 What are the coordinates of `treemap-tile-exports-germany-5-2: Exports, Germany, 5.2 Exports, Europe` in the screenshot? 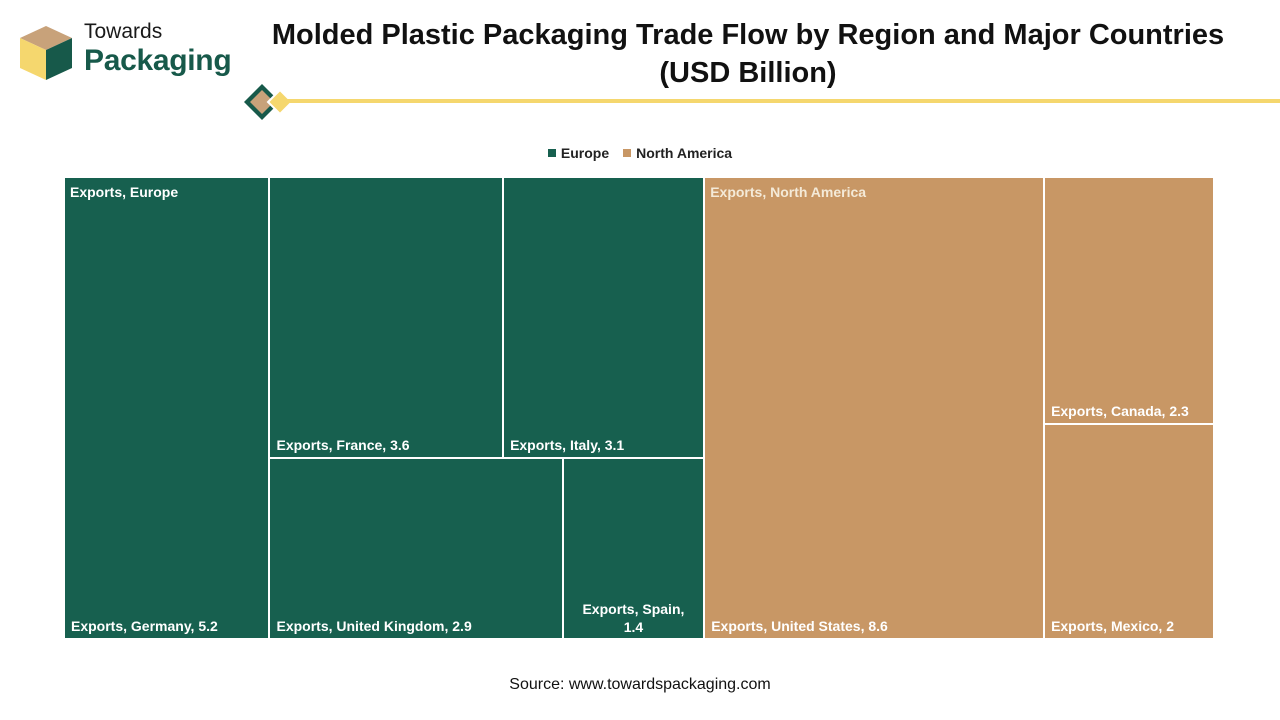 It's located at (167, 408).